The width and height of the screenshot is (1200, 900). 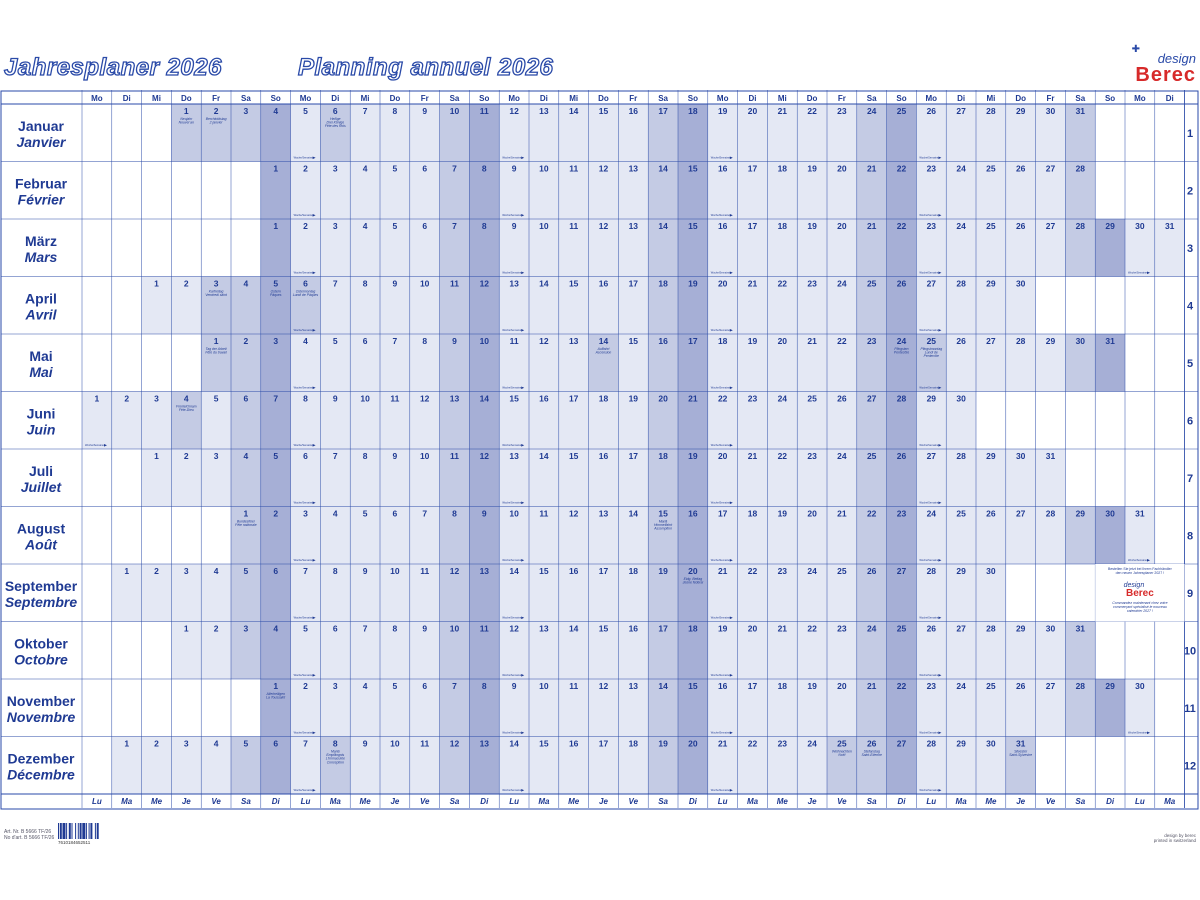 I want to click on weekday-header-label: Fr, so click(x=1051, y=98).